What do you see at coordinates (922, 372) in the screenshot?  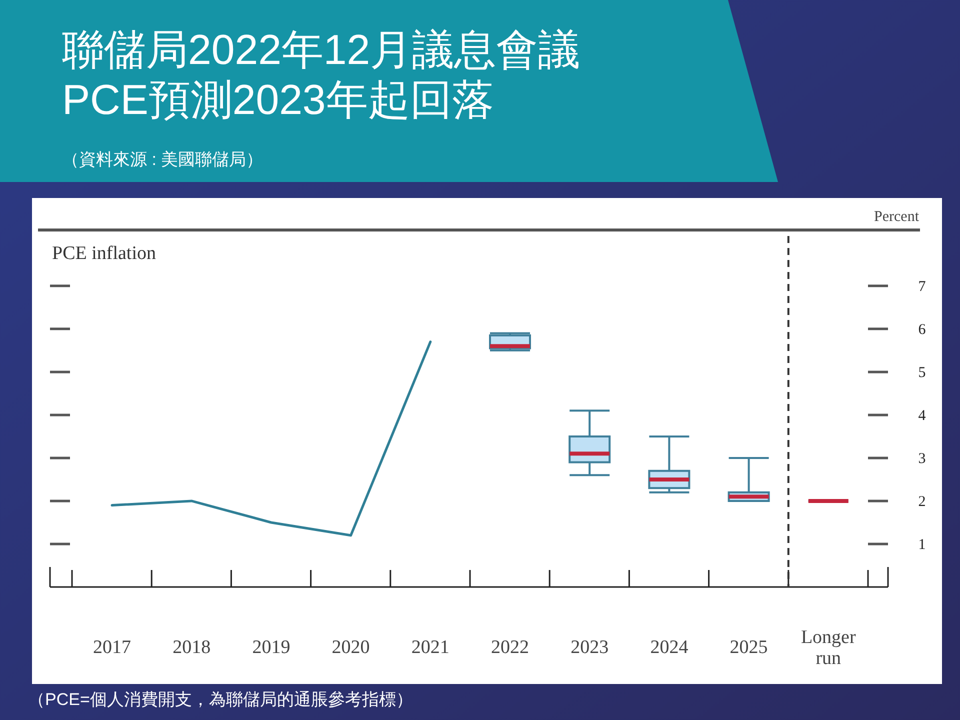 I see `y-tick-label: 5` at bounding box center [922, 372].